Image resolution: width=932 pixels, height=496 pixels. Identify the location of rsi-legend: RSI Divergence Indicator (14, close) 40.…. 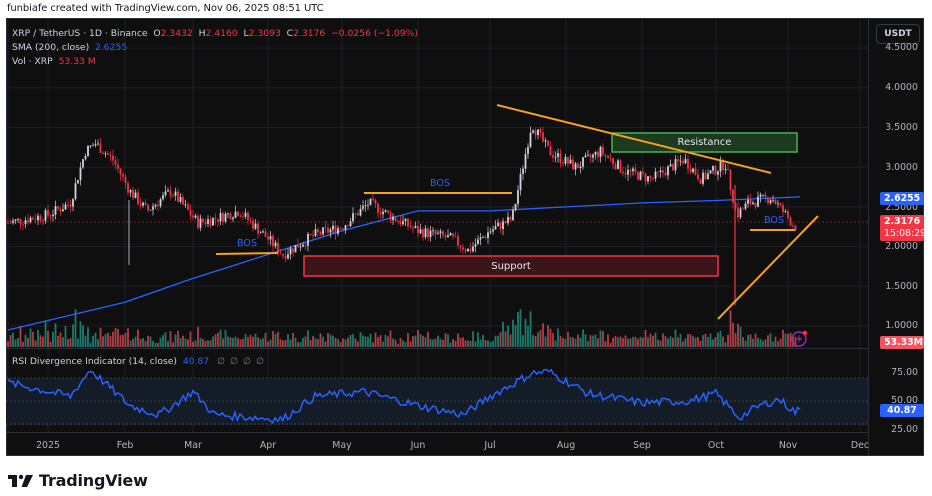
(138, 361).